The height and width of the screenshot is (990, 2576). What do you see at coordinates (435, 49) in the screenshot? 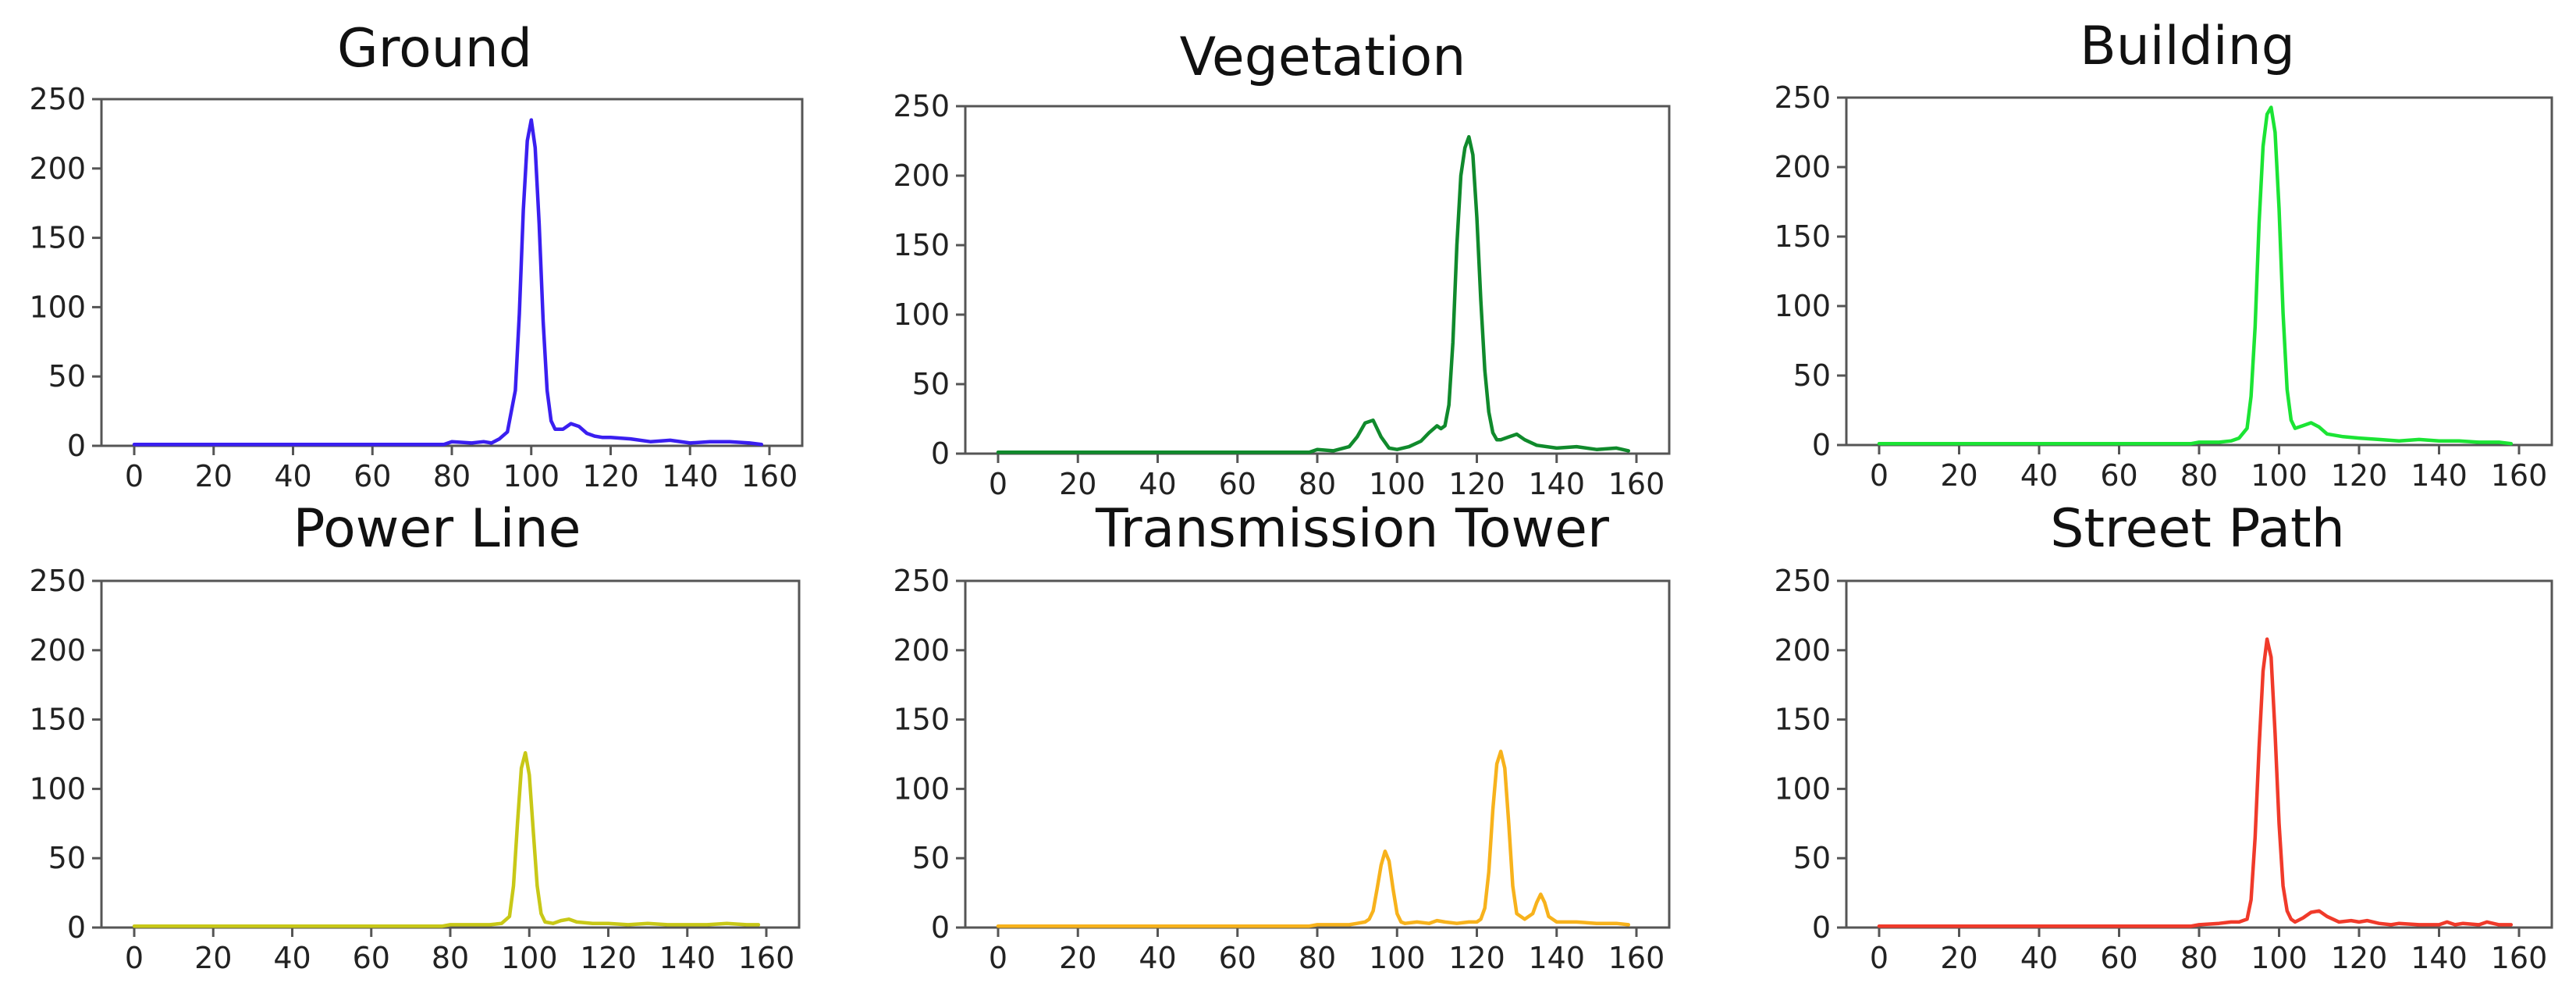
I see `chart-title: Ground` at bounding box center [435, 49].